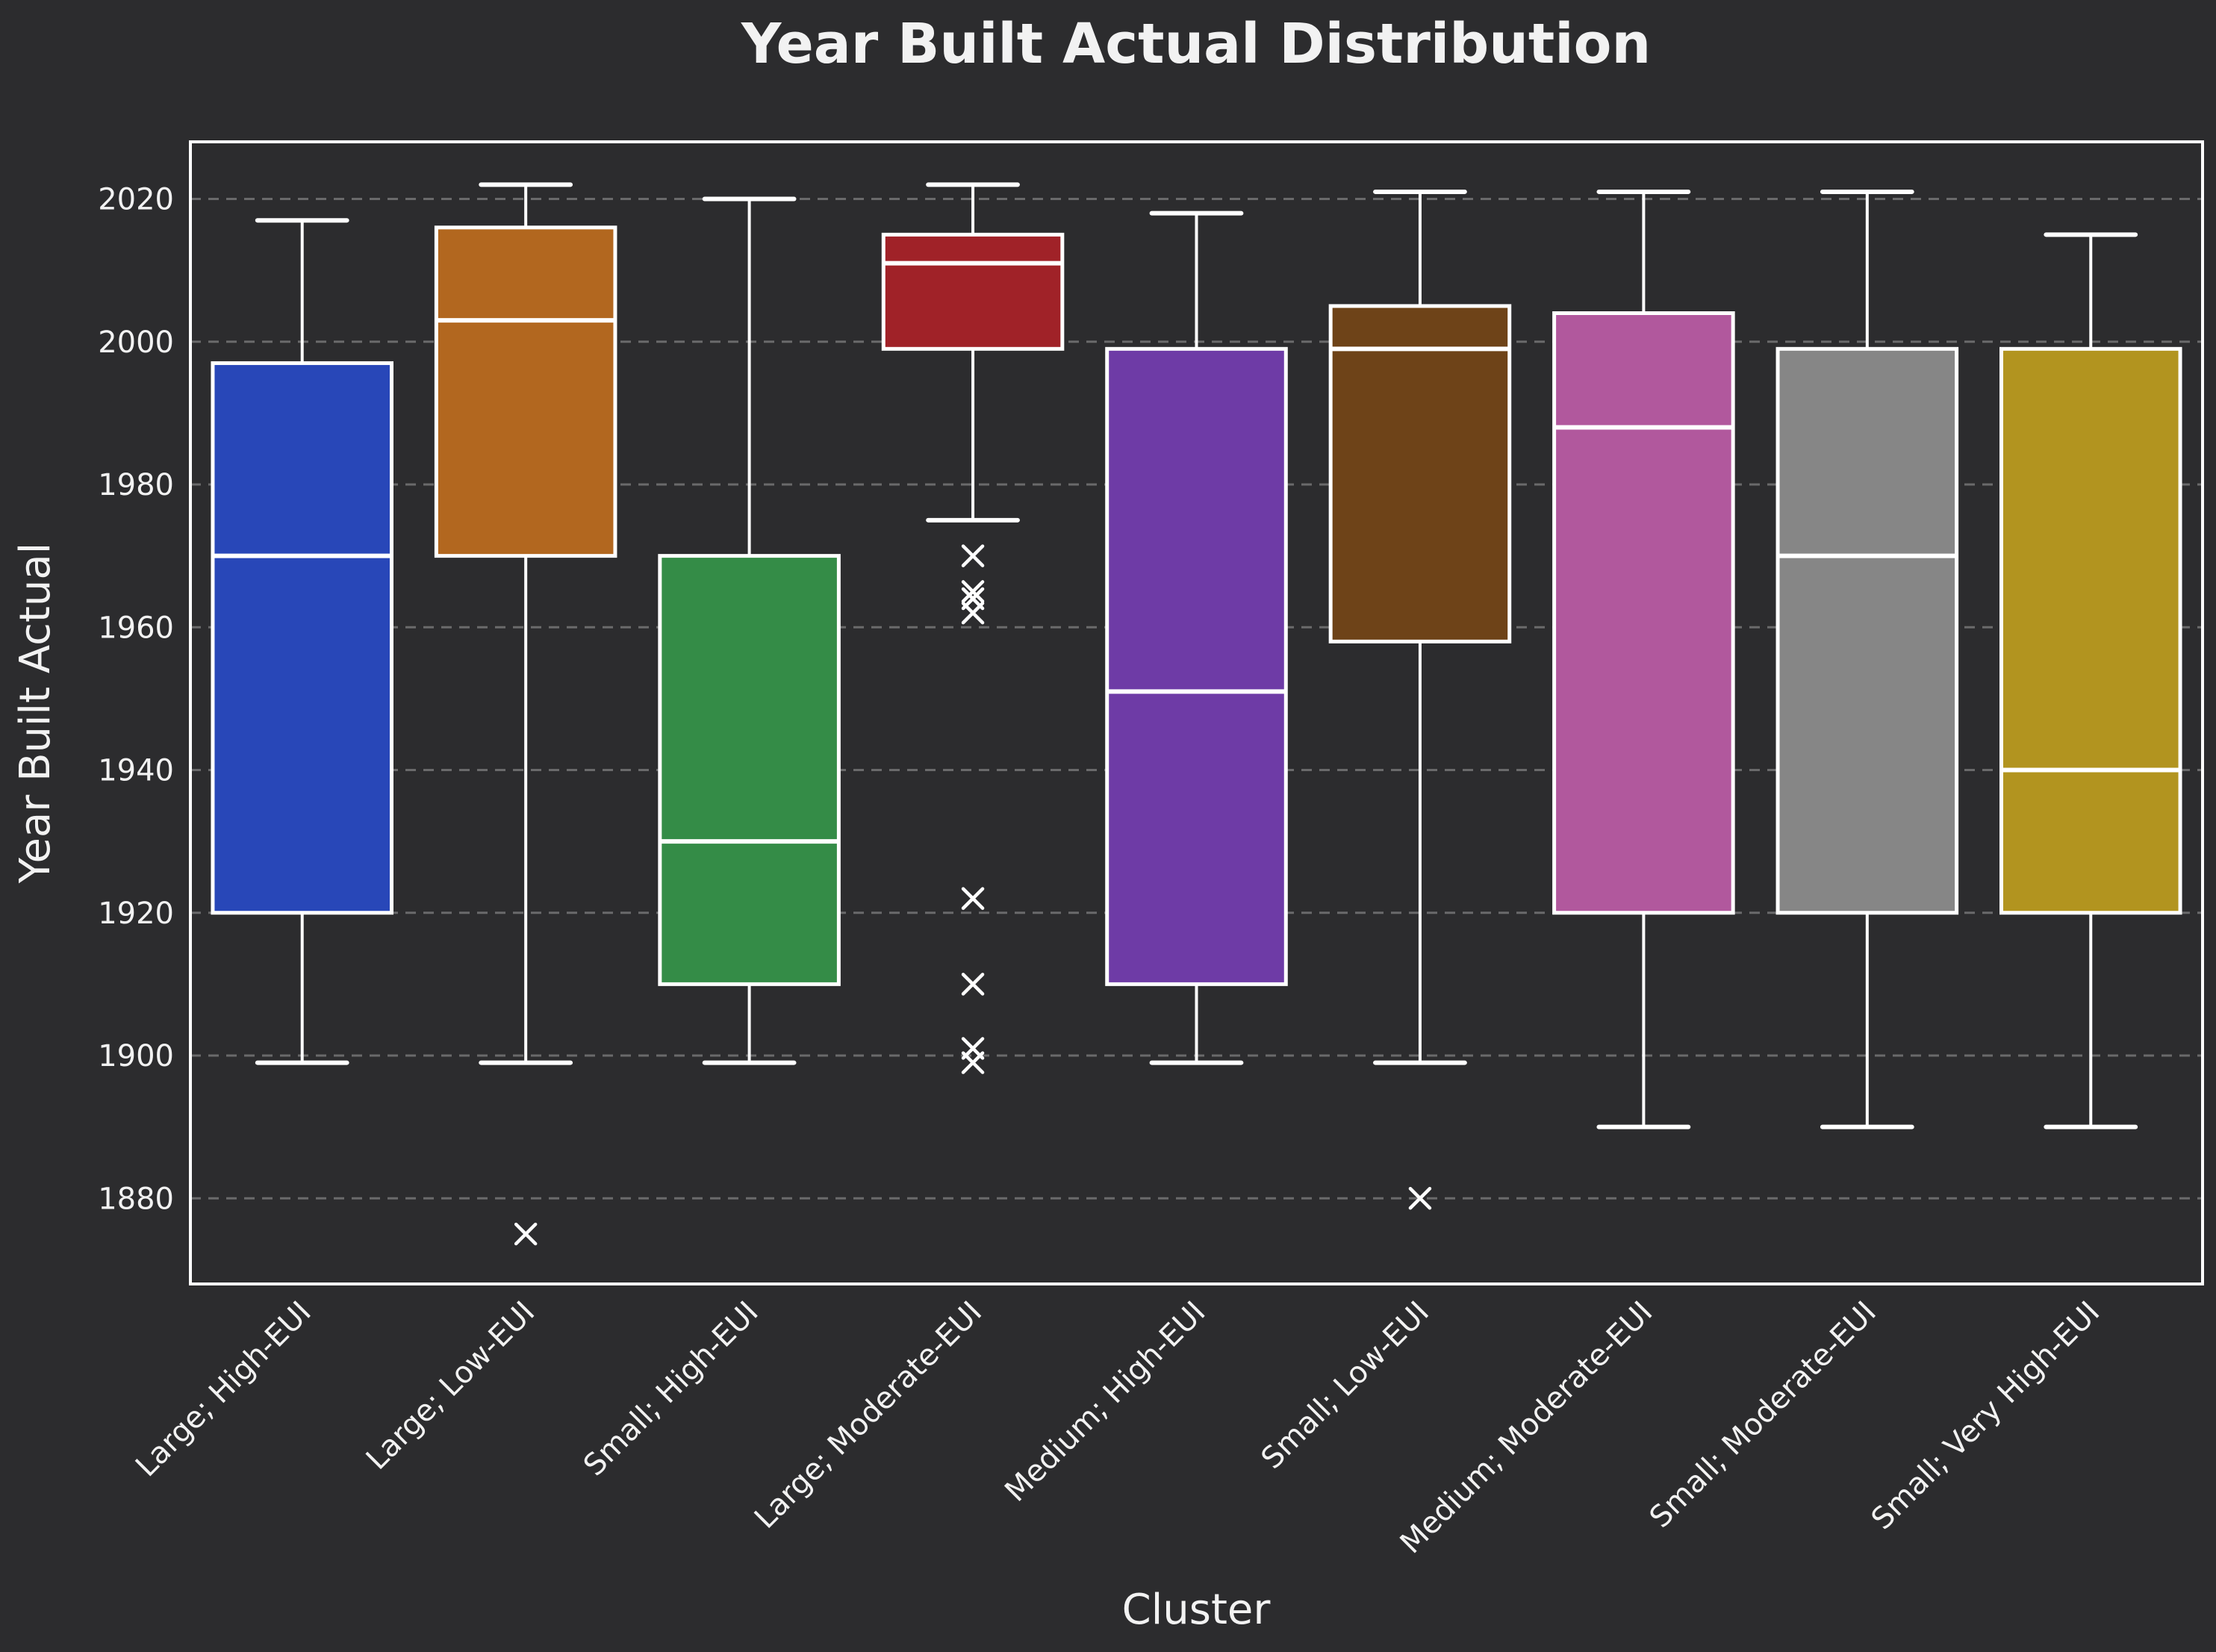 The width and height of the screenshot is (2216, 1652). What do you see at coordinates (136, 628) in the screenshot?
I see `y-tick-label-1960: 1960` at bounding box center [136, 628].